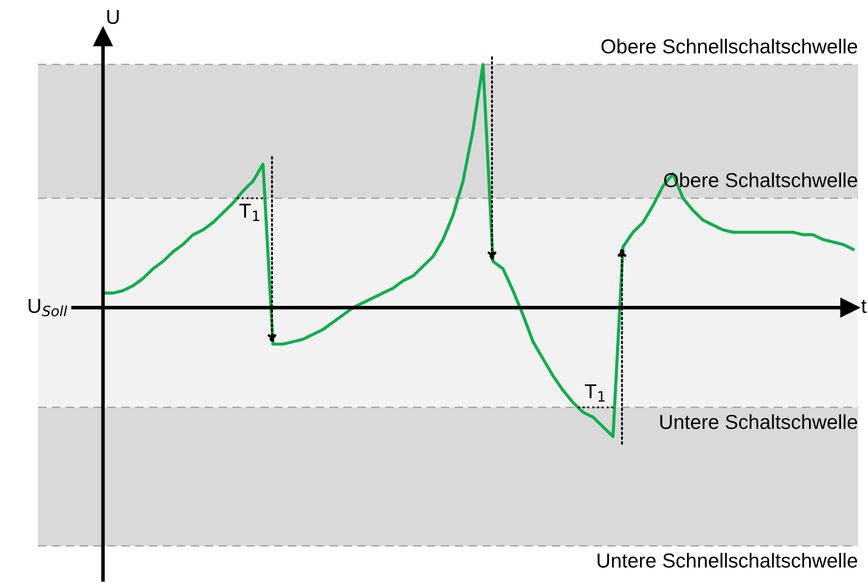 This screenshot has height=583, width=868. Describe the element at coordinates (113, 17) in the screenshot. I see `y-axis-title: U` at that location.